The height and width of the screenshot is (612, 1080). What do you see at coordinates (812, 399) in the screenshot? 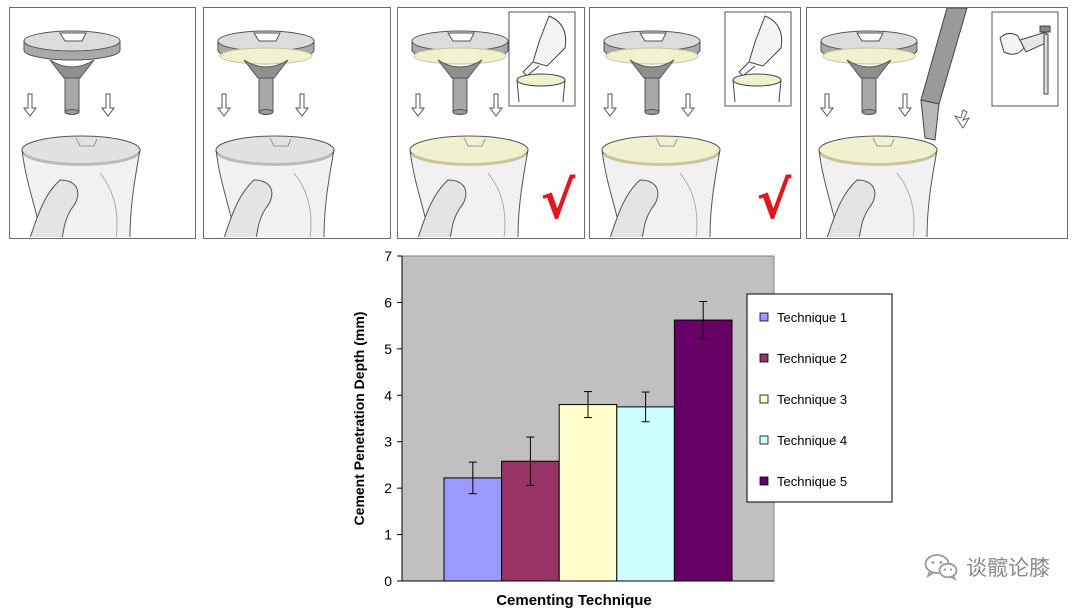
I see `legend-label: Technique 3` at bounding box center [812, 399].